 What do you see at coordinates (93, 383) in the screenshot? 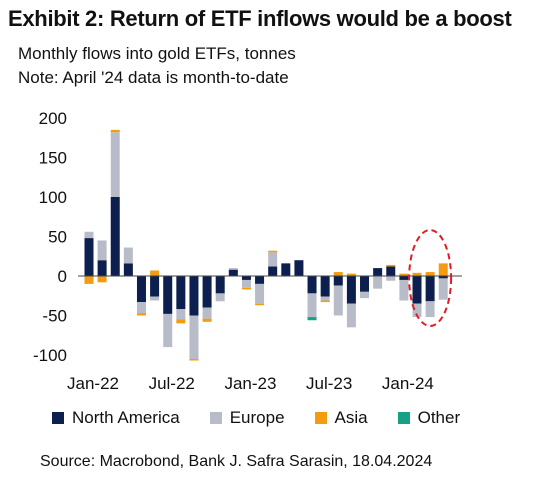
I see `x-tick-label: Jan-22` at bounding box center [93, 383].